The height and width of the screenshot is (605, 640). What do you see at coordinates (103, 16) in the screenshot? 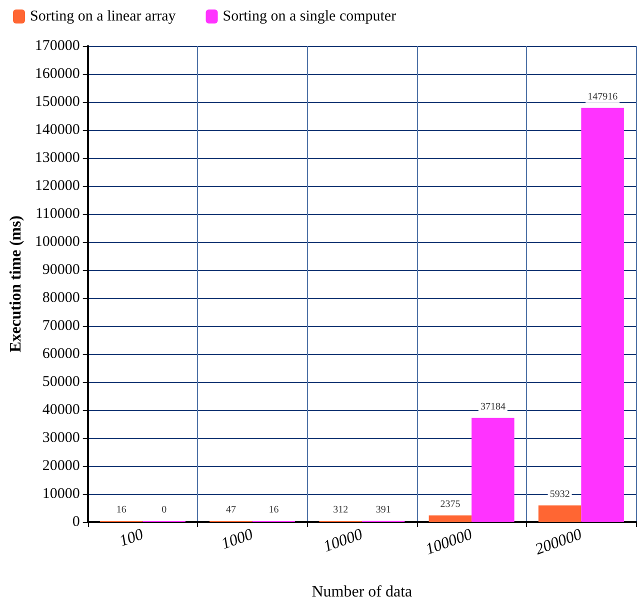
I see `legend-label: Sorting on a linear array` at bounding box center [103, 16].